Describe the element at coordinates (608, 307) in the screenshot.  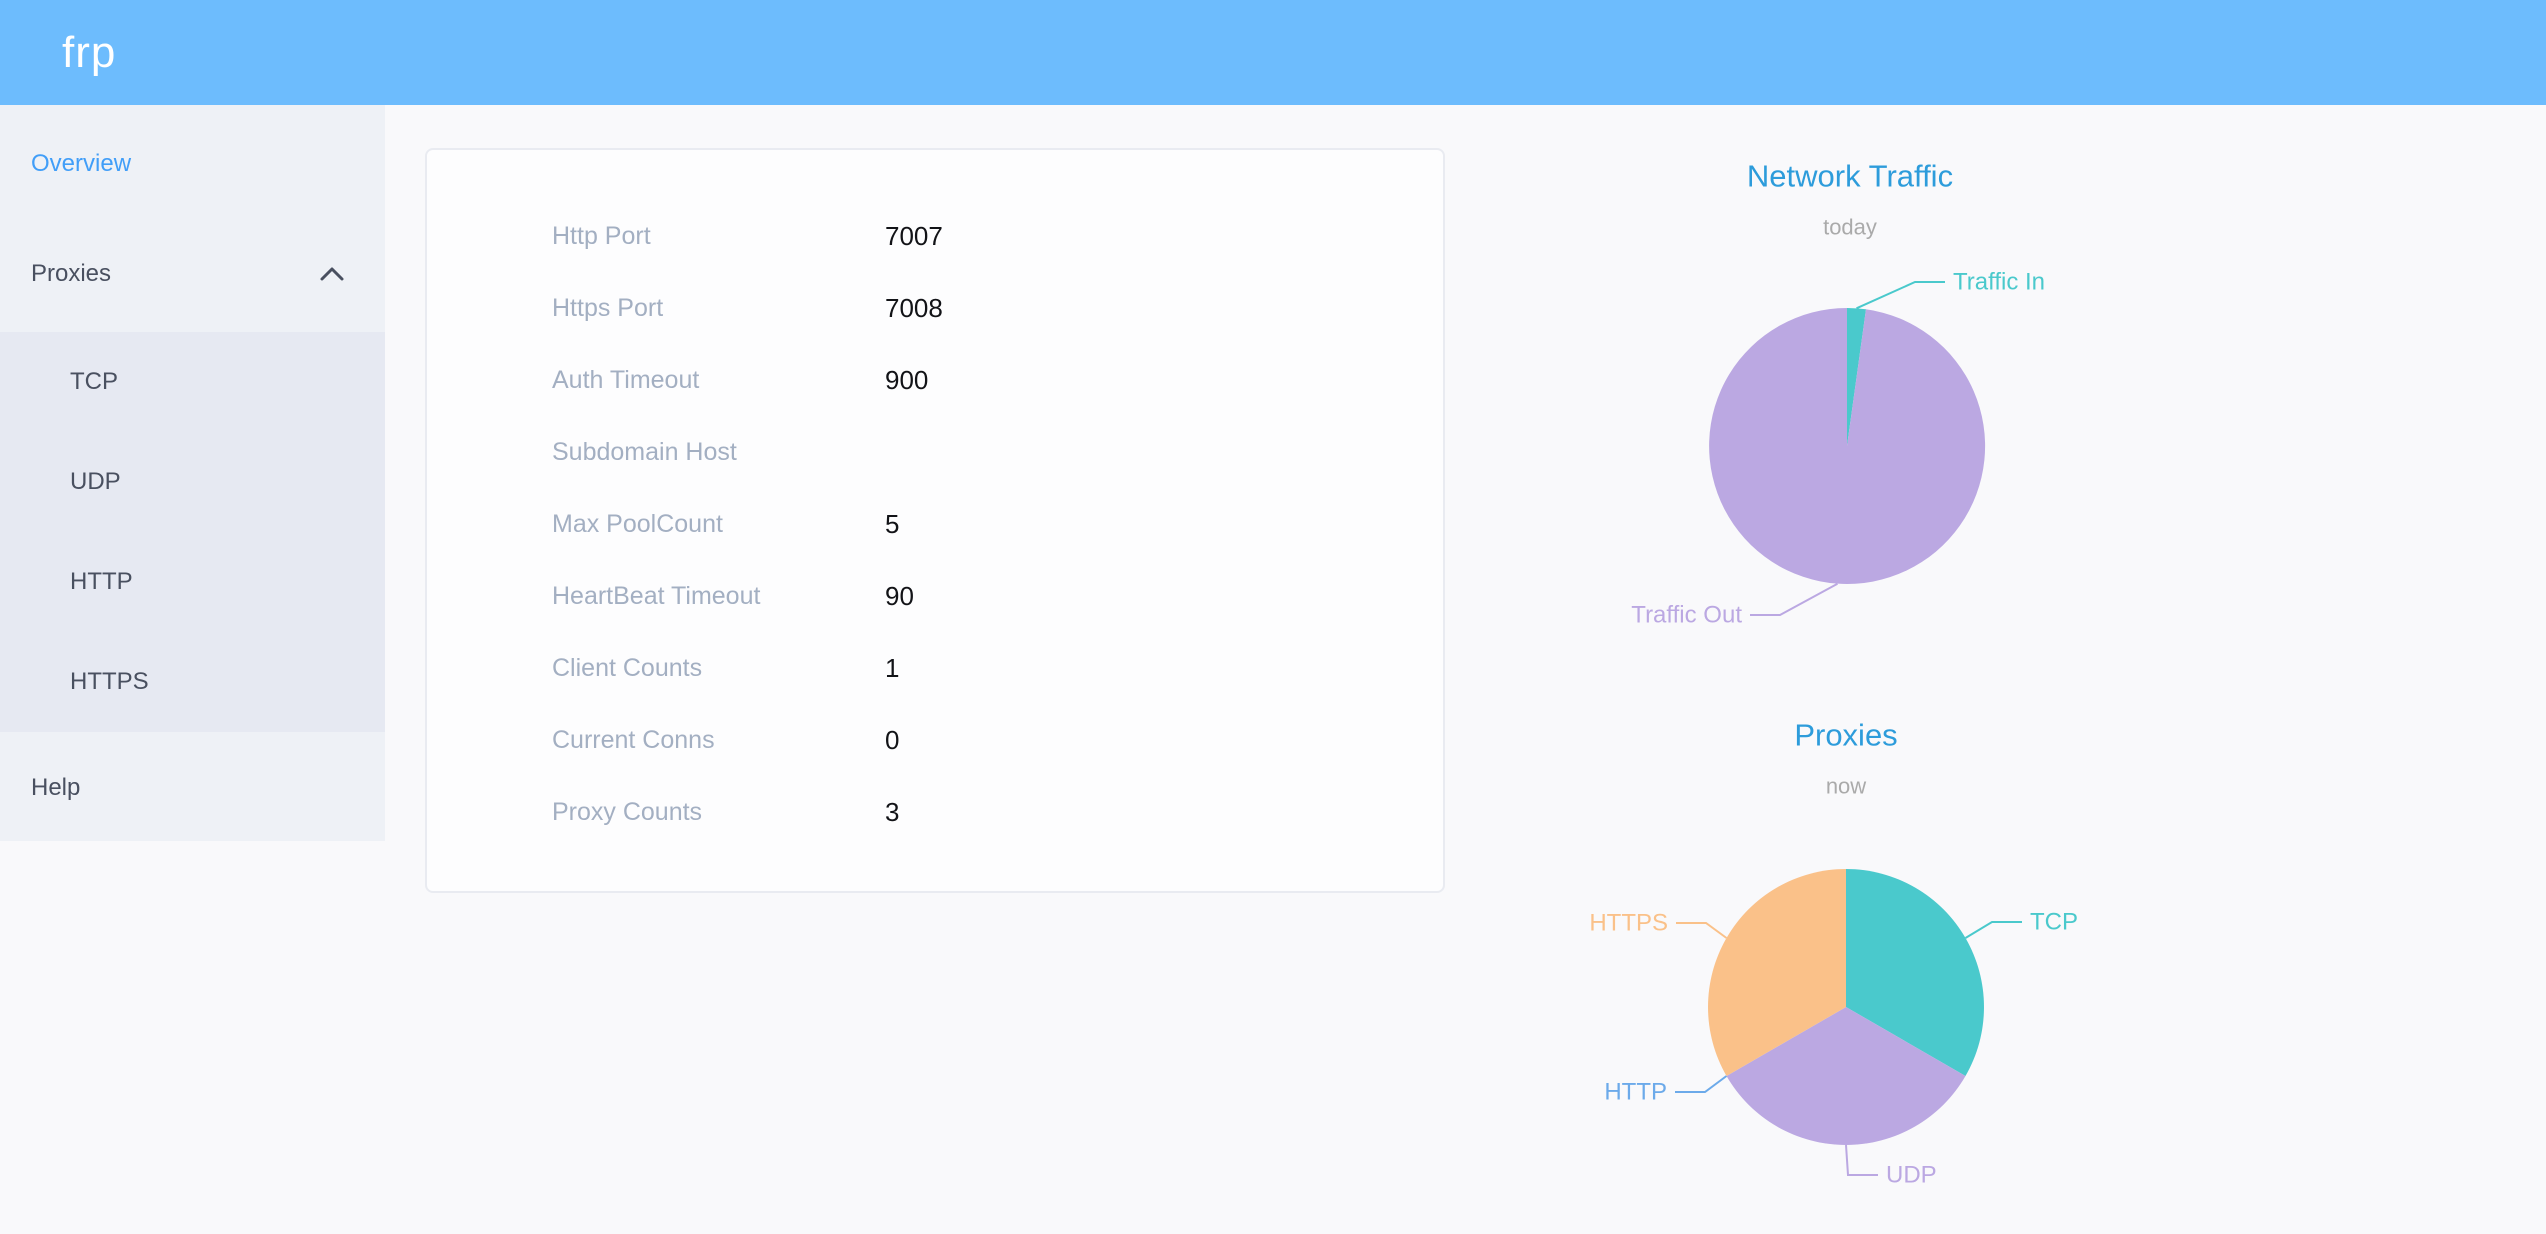
I see `config-label: Https Port` at that location.